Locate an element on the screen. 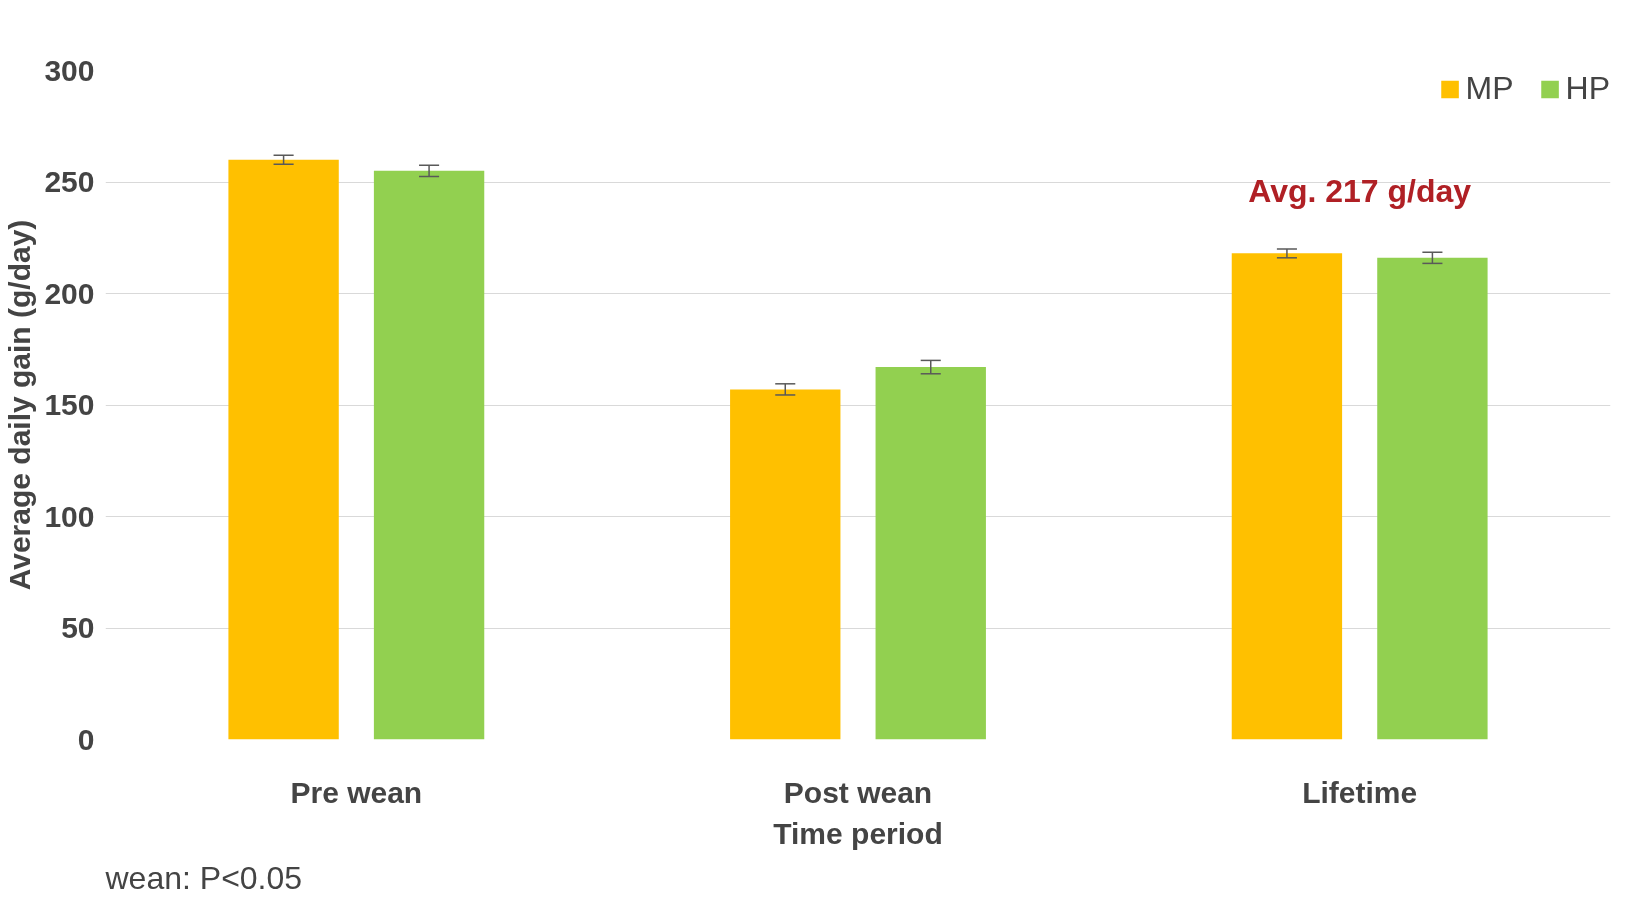  y-tick-label: 0 is located at coordinates (86, 739).